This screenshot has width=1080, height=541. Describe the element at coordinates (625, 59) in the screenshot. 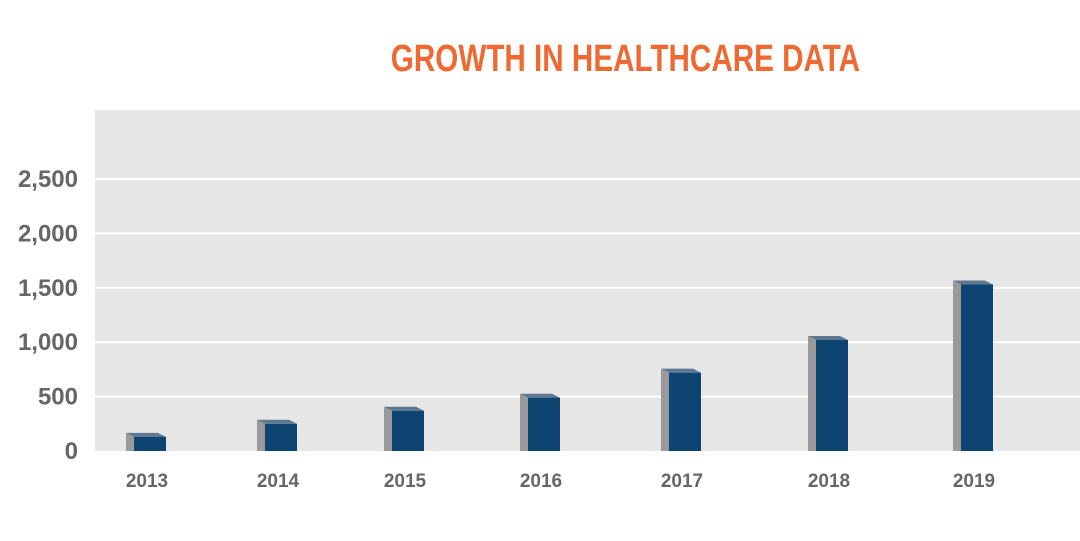

I see `chart-title: GROWTH IN HEALTHCARE DATA` at that location.